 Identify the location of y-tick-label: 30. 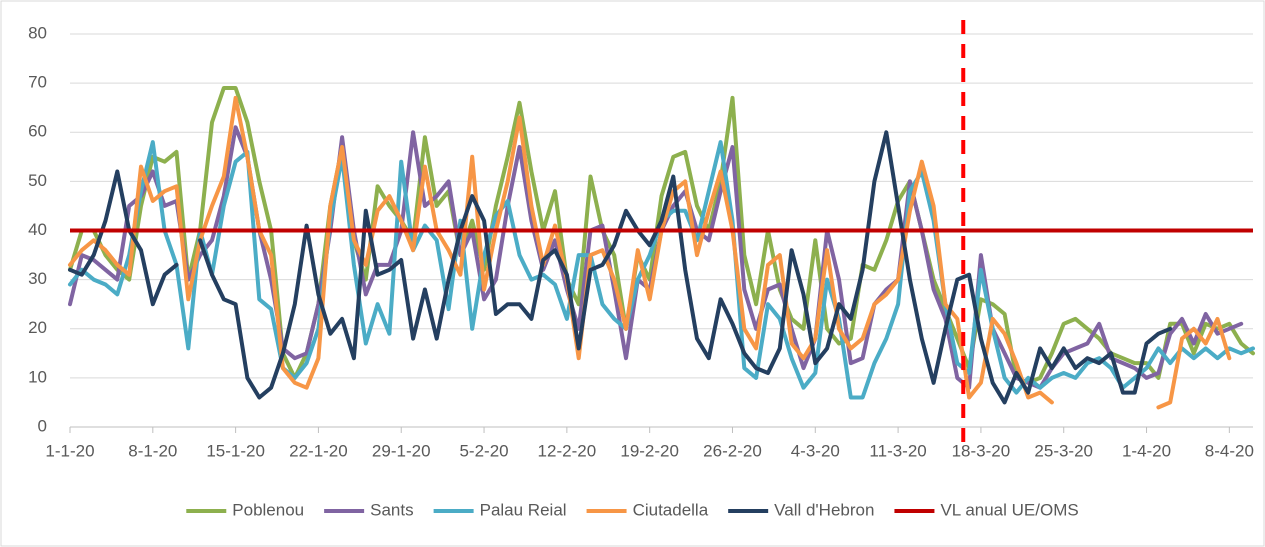
(37, 278).